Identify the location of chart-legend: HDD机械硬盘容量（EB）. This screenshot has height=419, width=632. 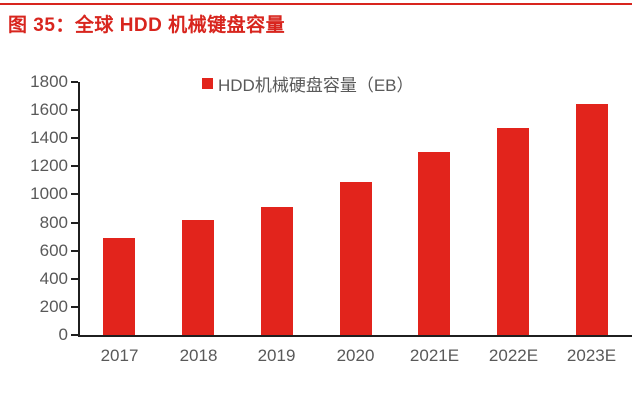
(308, 84).